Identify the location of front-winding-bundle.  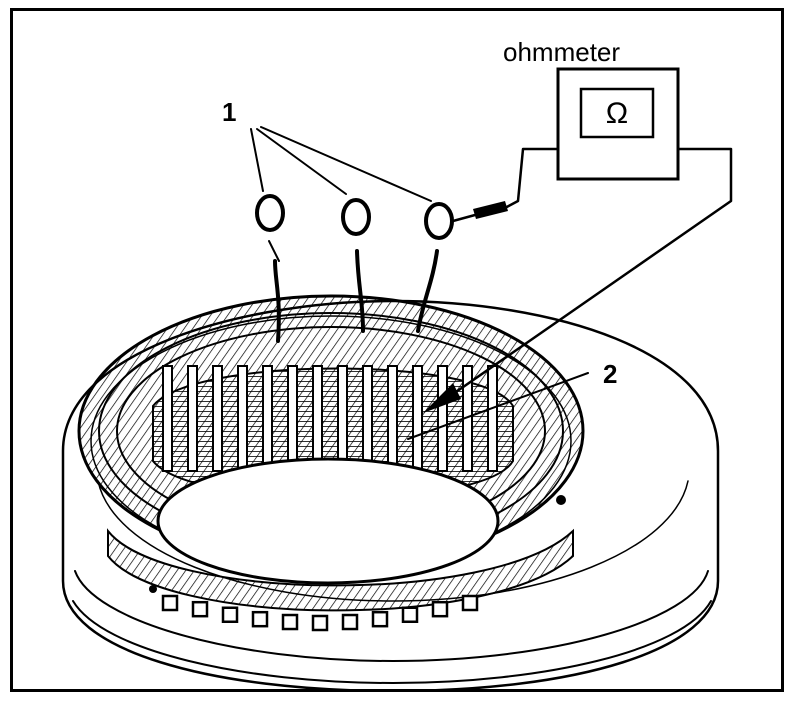
(340, 570).